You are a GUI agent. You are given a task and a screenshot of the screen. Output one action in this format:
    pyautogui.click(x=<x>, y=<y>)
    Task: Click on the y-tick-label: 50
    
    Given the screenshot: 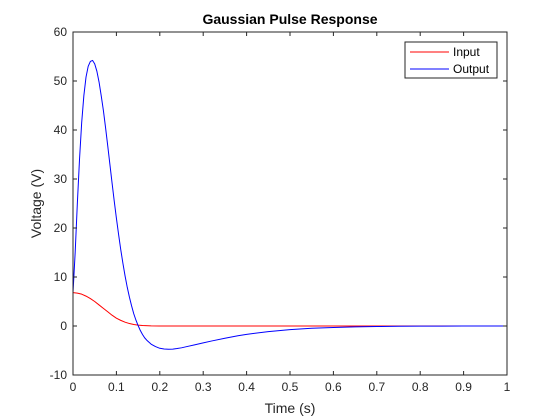 What is the action you would take?
    pyautogui.click(x=61, y=81)
    